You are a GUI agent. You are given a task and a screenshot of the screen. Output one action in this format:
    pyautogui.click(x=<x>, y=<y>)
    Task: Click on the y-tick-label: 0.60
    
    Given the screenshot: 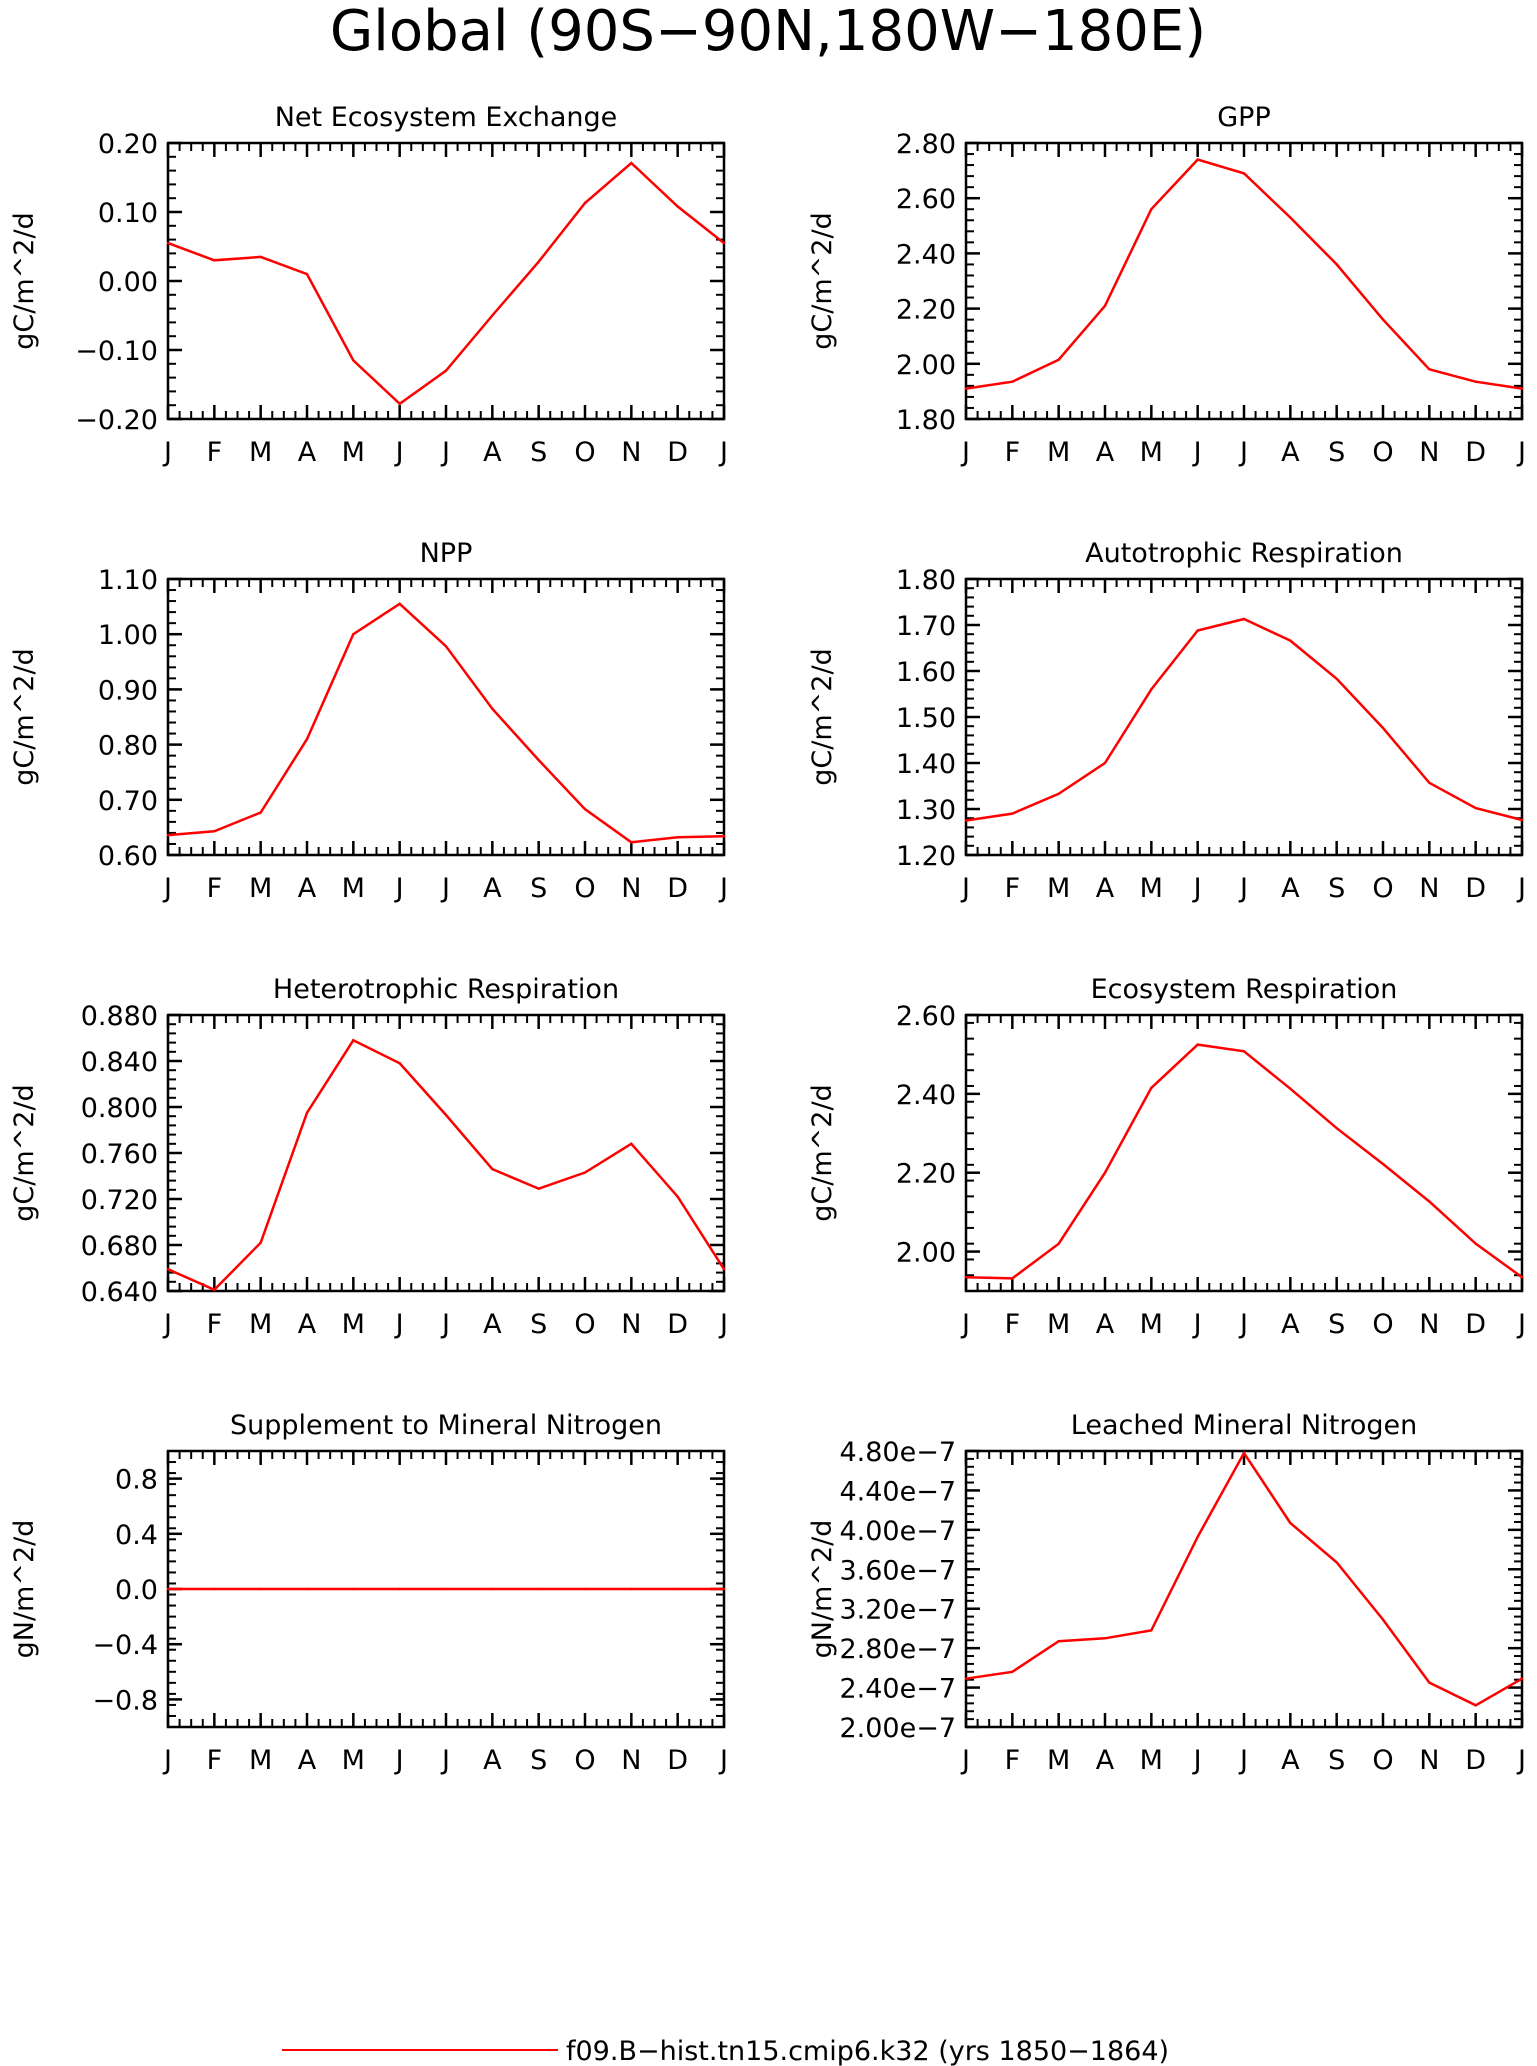 What is the action you would take?
    pyautogui.click(x=128, y=856)
    